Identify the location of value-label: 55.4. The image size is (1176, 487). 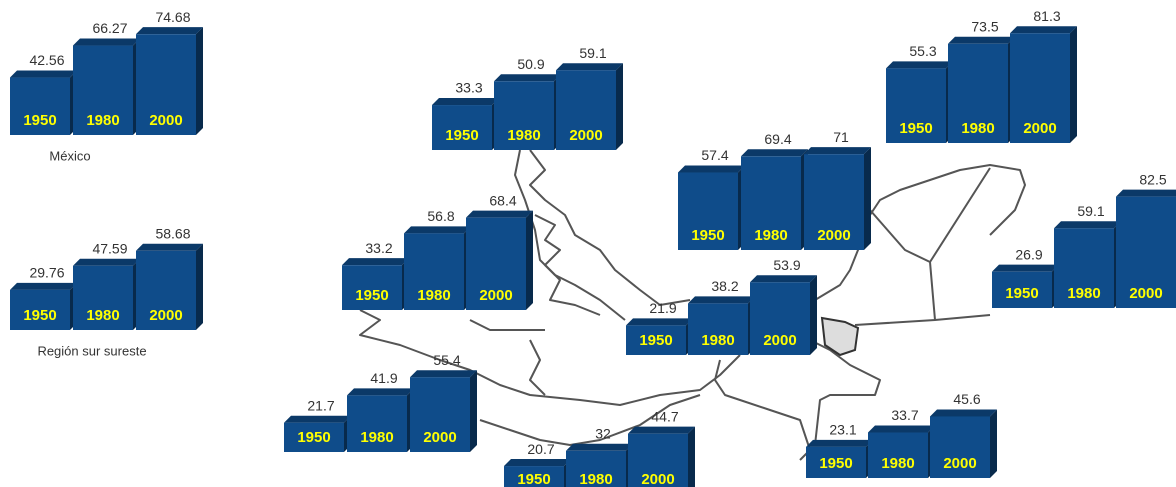
(446, 360).